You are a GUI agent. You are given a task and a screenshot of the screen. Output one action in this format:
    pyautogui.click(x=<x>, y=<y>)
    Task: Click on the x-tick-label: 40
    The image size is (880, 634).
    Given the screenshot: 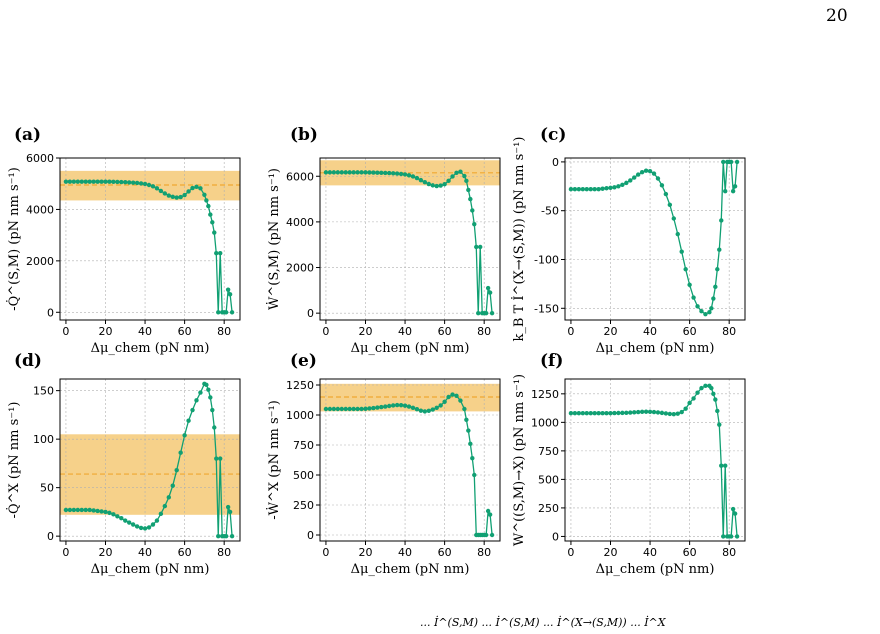 What is the action you would take?
    pyautogui.click(x=405, y=331)
    